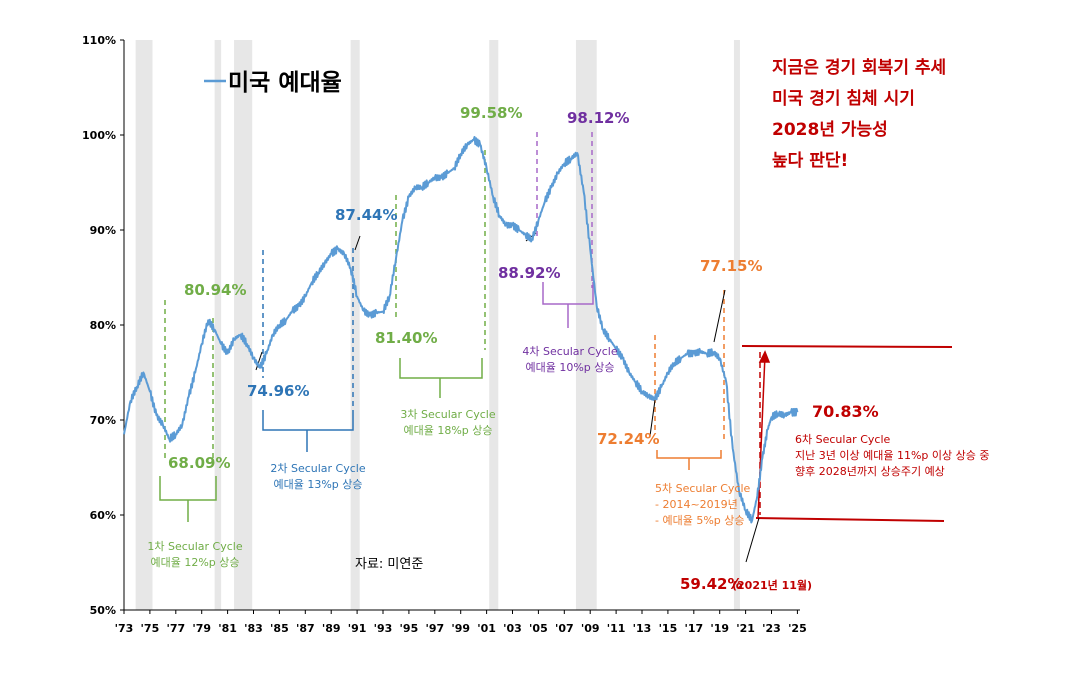 The image size is (1080, 684). I want to click on c4-low-label: 88.92%, so click(529, 273).